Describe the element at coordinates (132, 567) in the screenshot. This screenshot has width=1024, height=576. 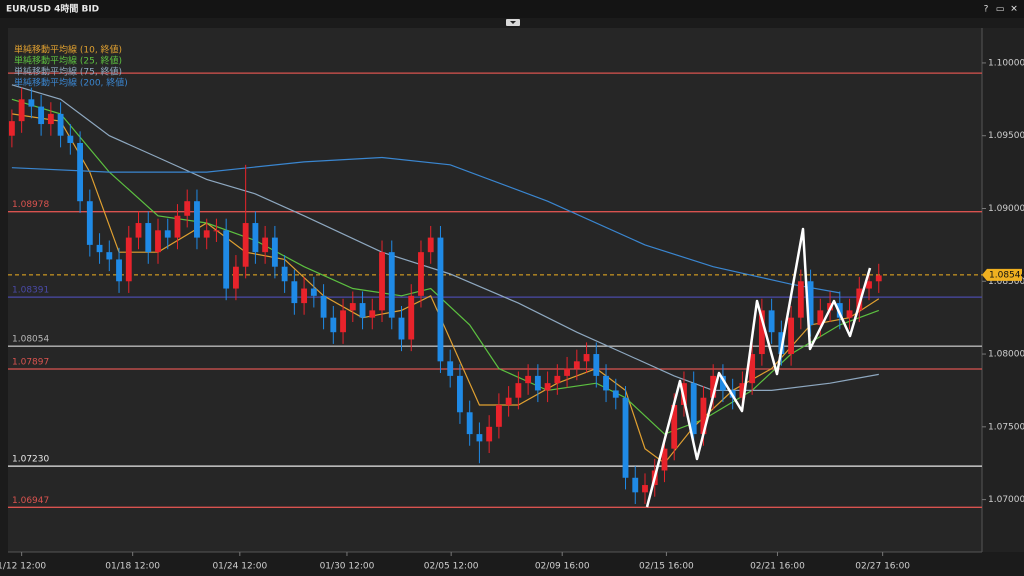
I see `x-tick-label: 01/18 12:00` at that location.